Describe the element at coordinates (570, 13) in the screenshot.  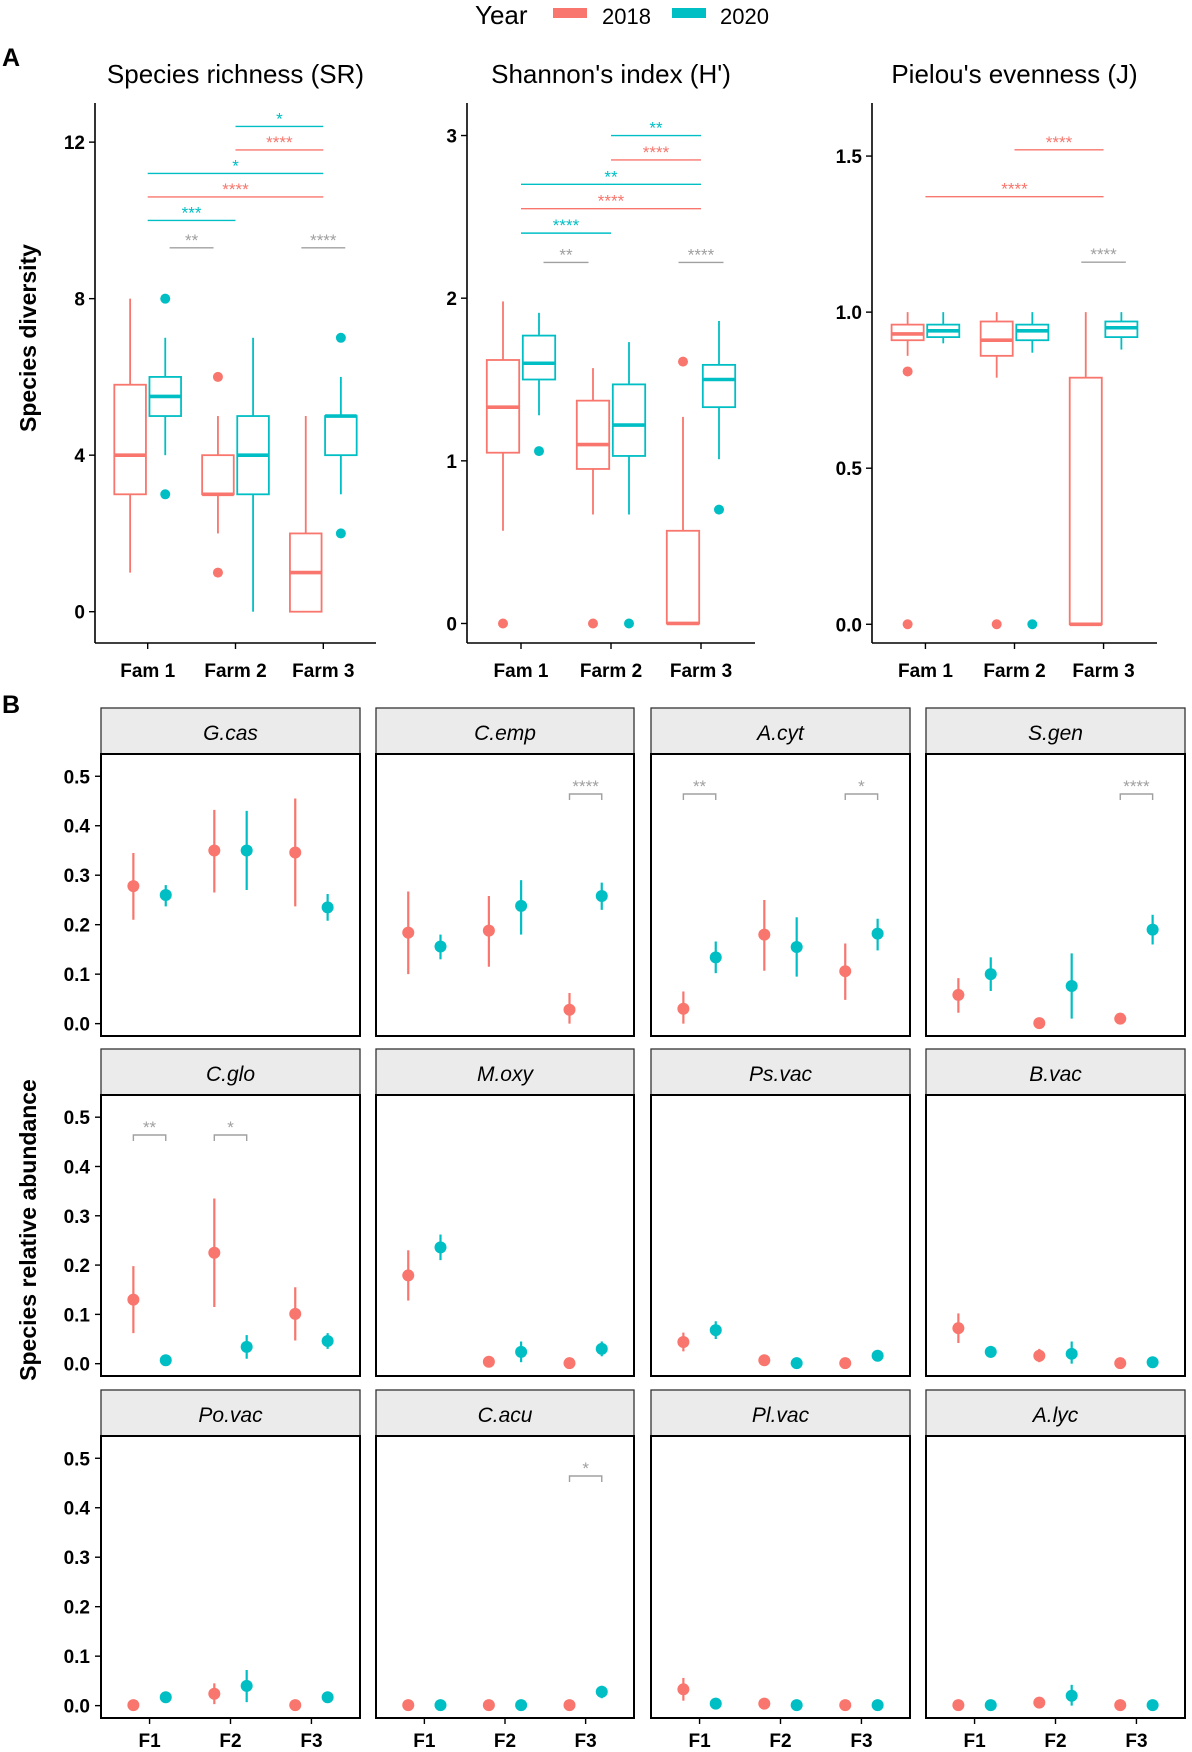
I see `legend-swatch-2018` at that location.